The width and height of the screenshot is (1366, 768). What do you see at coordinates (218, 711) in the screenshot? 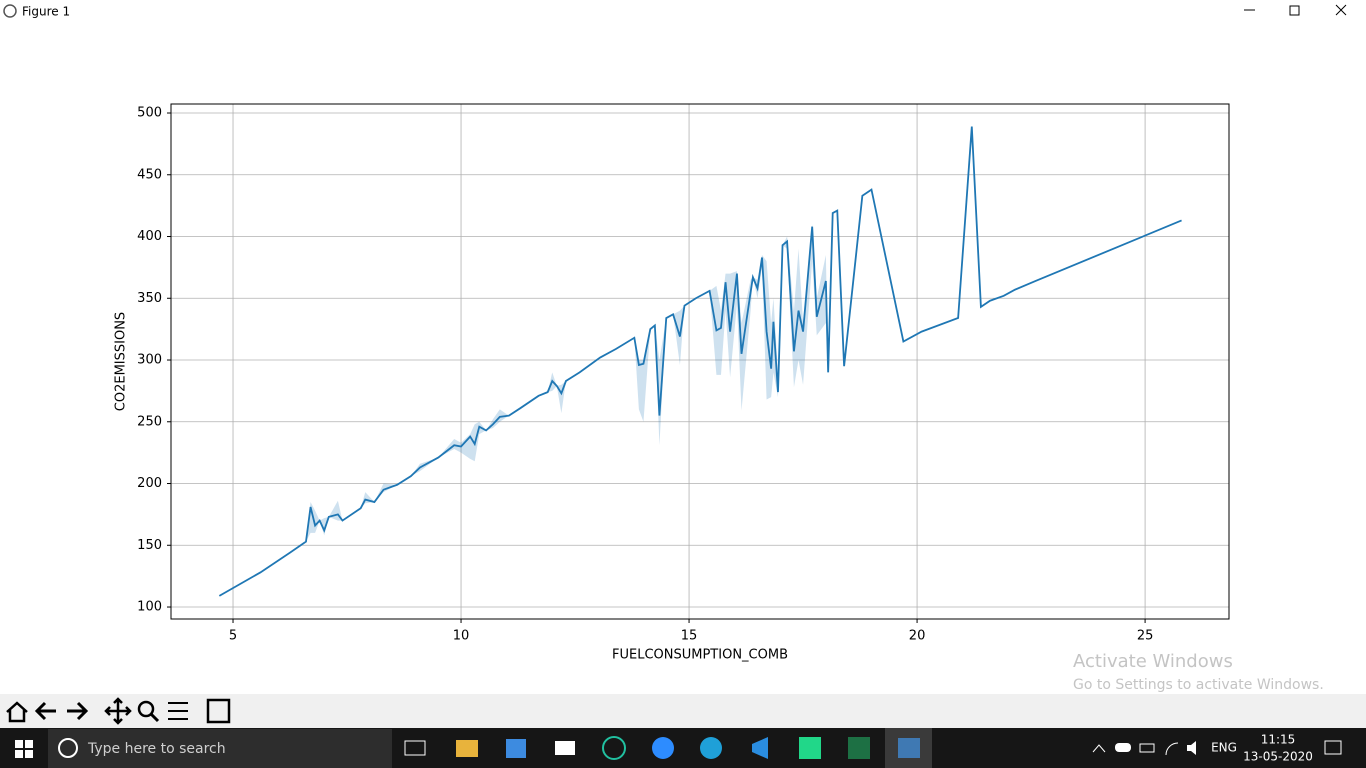
I see `save-button` at bounding box center [218, 711].